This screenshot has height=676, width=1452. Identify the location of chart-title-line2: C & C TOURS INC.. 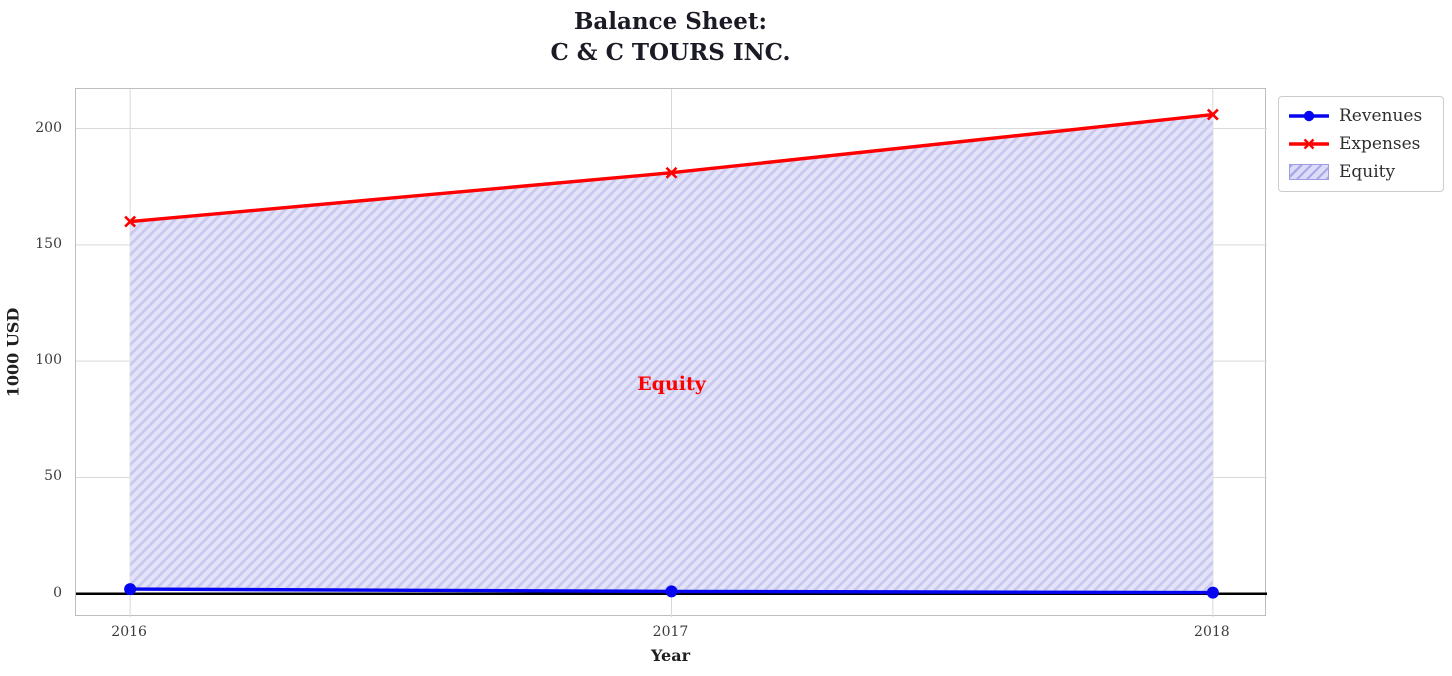
(670, 52).